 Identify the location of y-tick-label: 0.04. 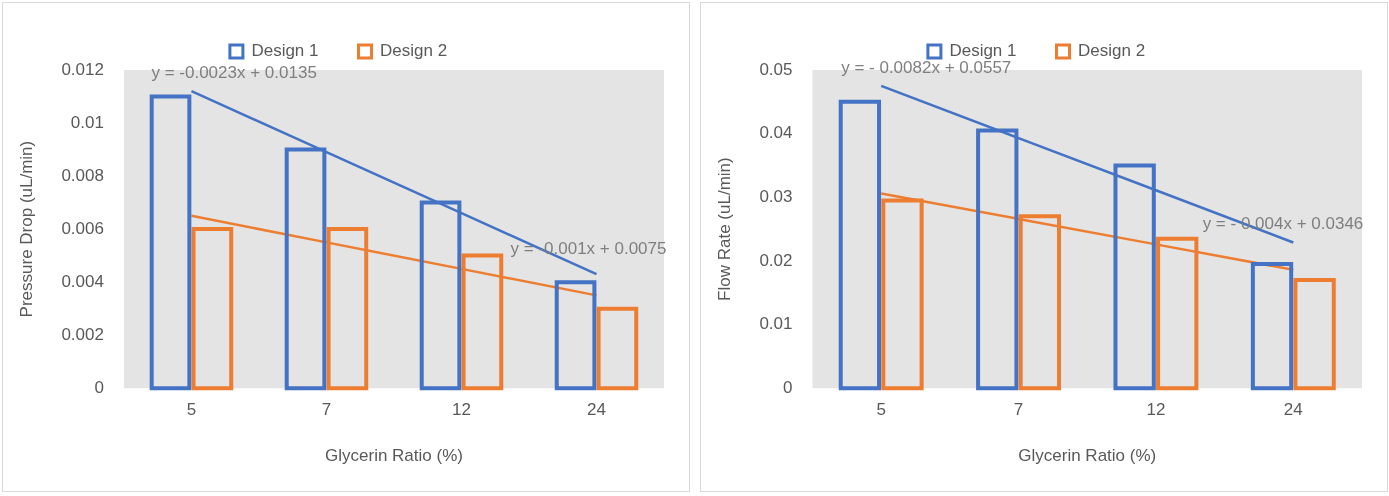
(776, 133).